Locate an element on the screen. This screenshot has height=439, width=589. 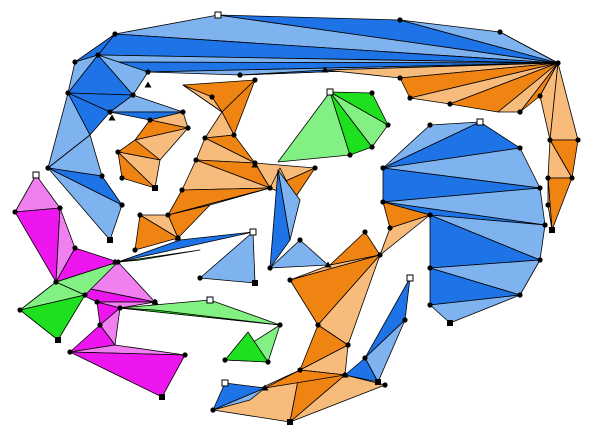
center-blue-slivers-region is located at coordinates (223, 226).